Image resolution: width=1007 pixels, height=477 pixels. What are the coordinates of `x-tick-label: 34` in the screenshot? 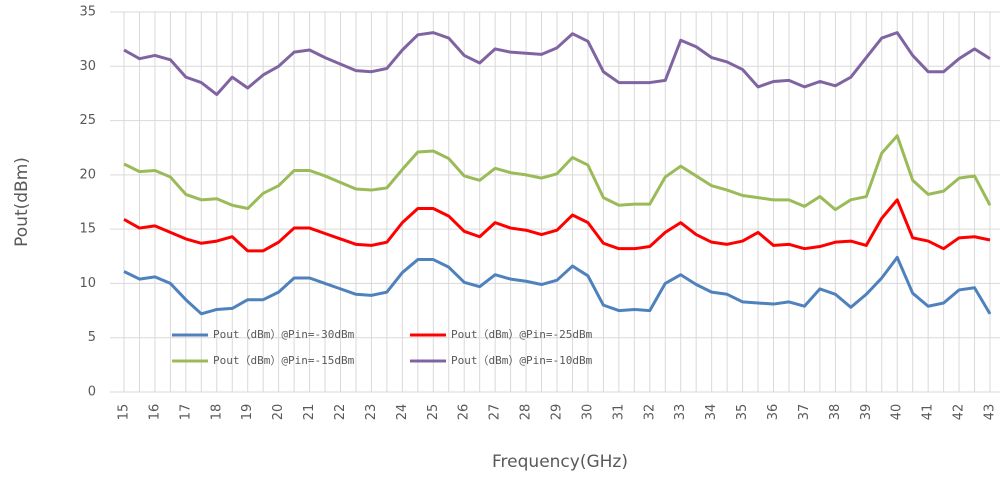 It's located at (711, 412).